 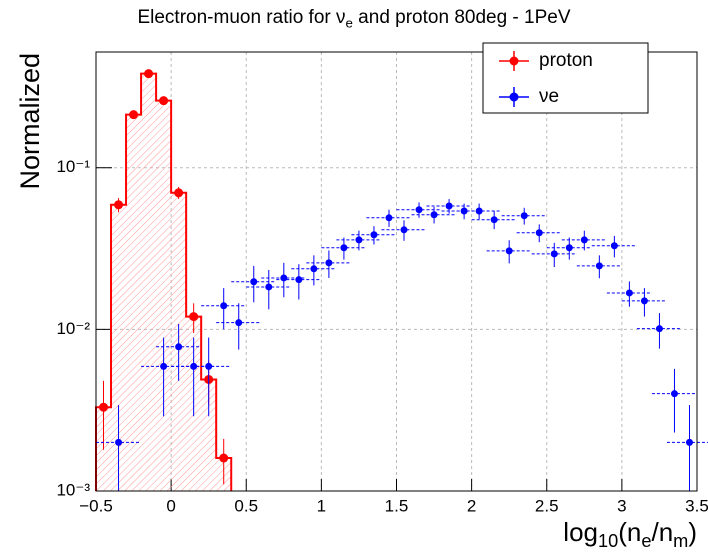 What do you see at coordinates (73, 328) in the screenshot?
I see `y-tick-label: 10⁻²` at bounding box center [73, 328].